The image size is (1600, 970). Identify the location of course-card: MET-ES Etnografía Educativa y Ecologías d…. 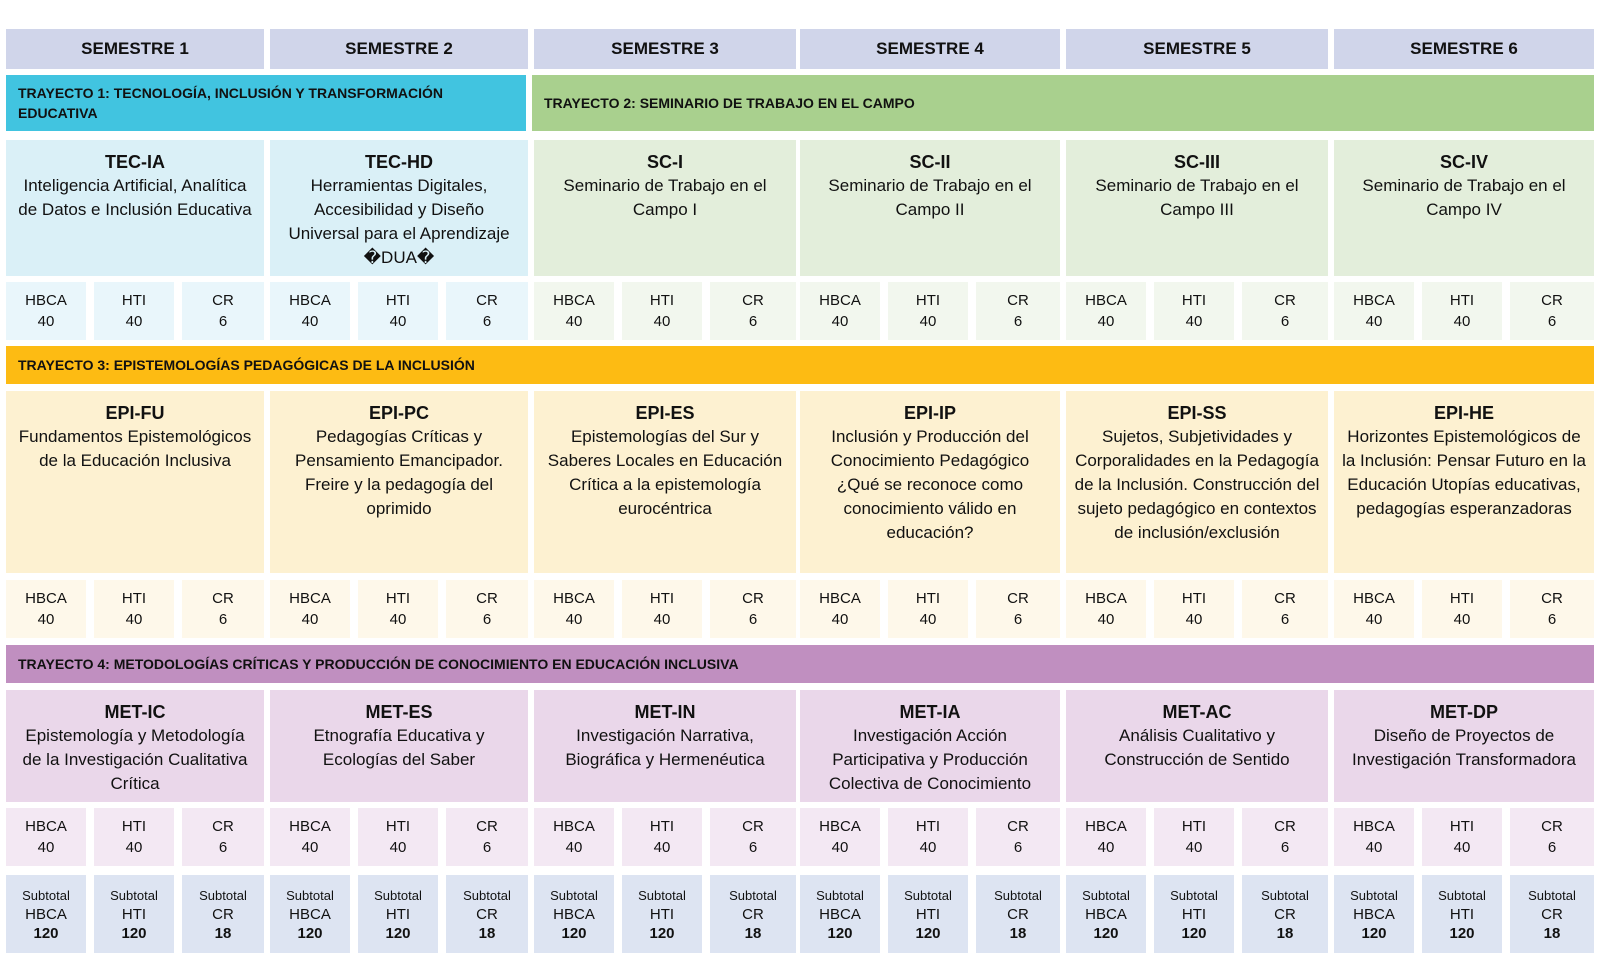
(399, 746).